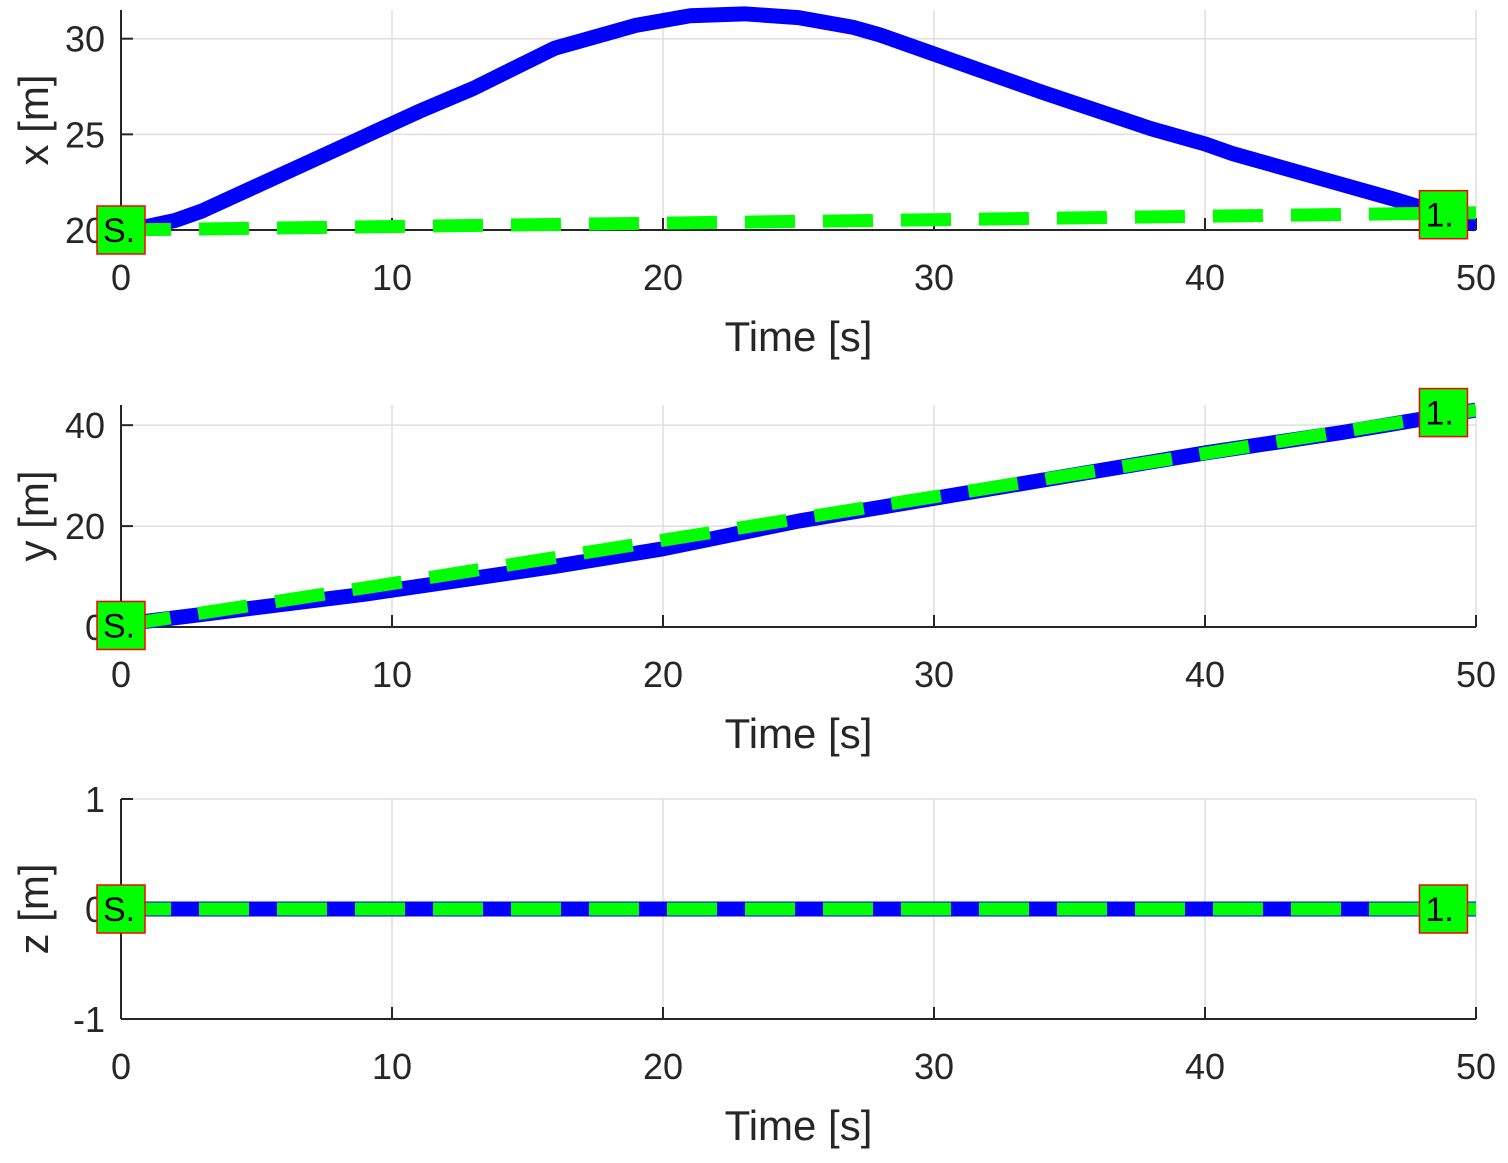 Image resolution: width=1508 pixels, height=1163 pixels. Describe the element at coordinates (85, 134) in the screenshot. I see `x-y-tick-label: 25` at that location.